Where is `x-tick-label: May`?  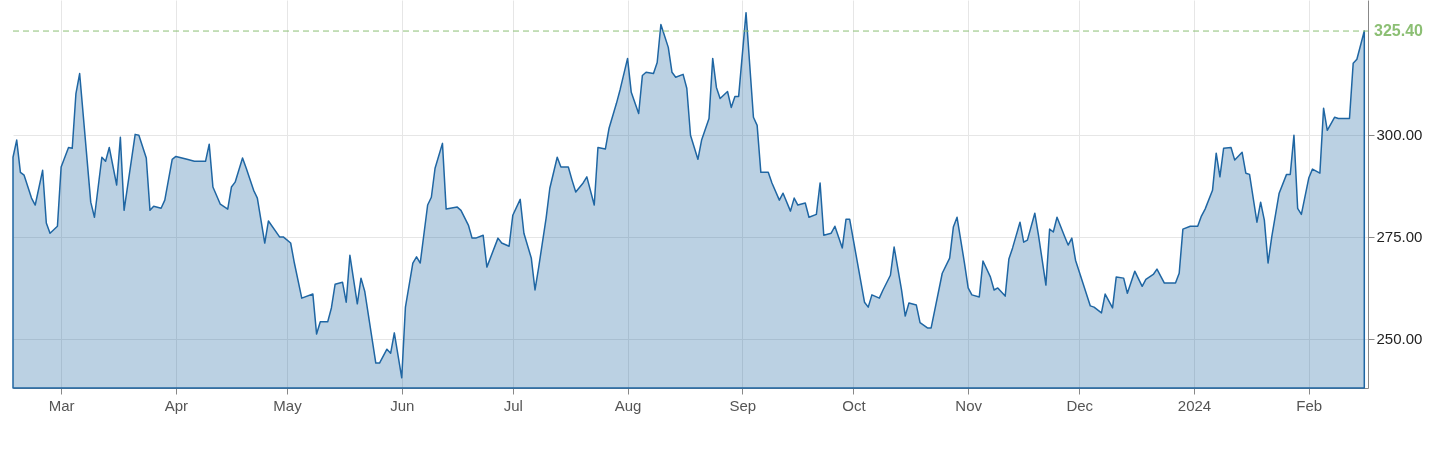 x-tick-label: May is located at coordinates (288, 405).